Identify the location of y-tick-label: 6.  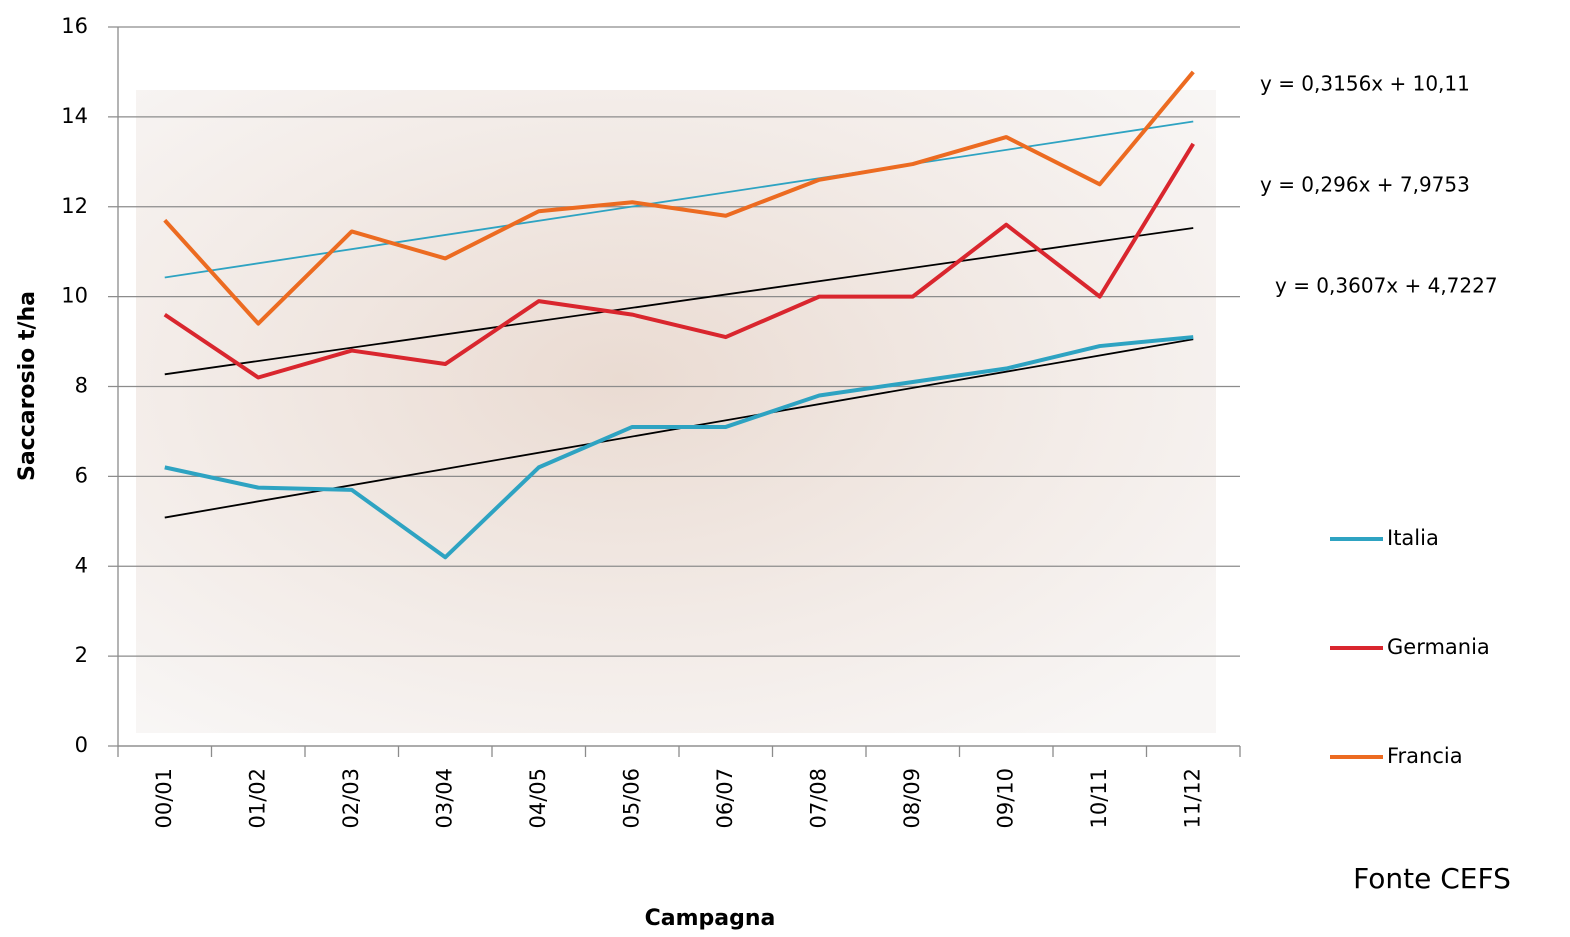
(81, 475).